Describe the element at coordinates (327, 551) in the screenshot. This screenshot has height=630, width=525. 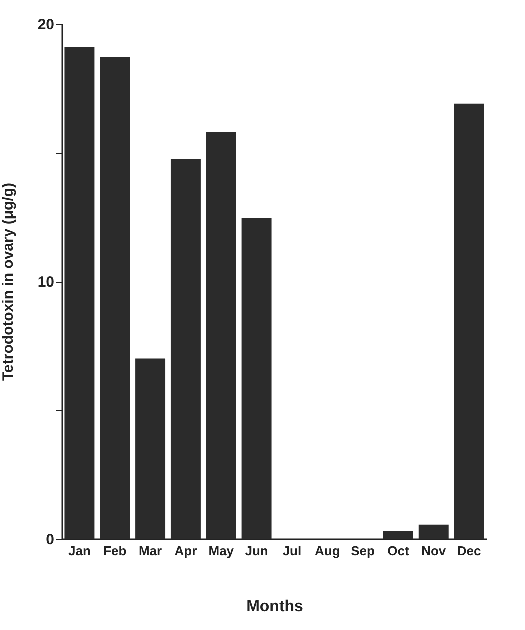
I see `x-tick-label: Aug` at that location.